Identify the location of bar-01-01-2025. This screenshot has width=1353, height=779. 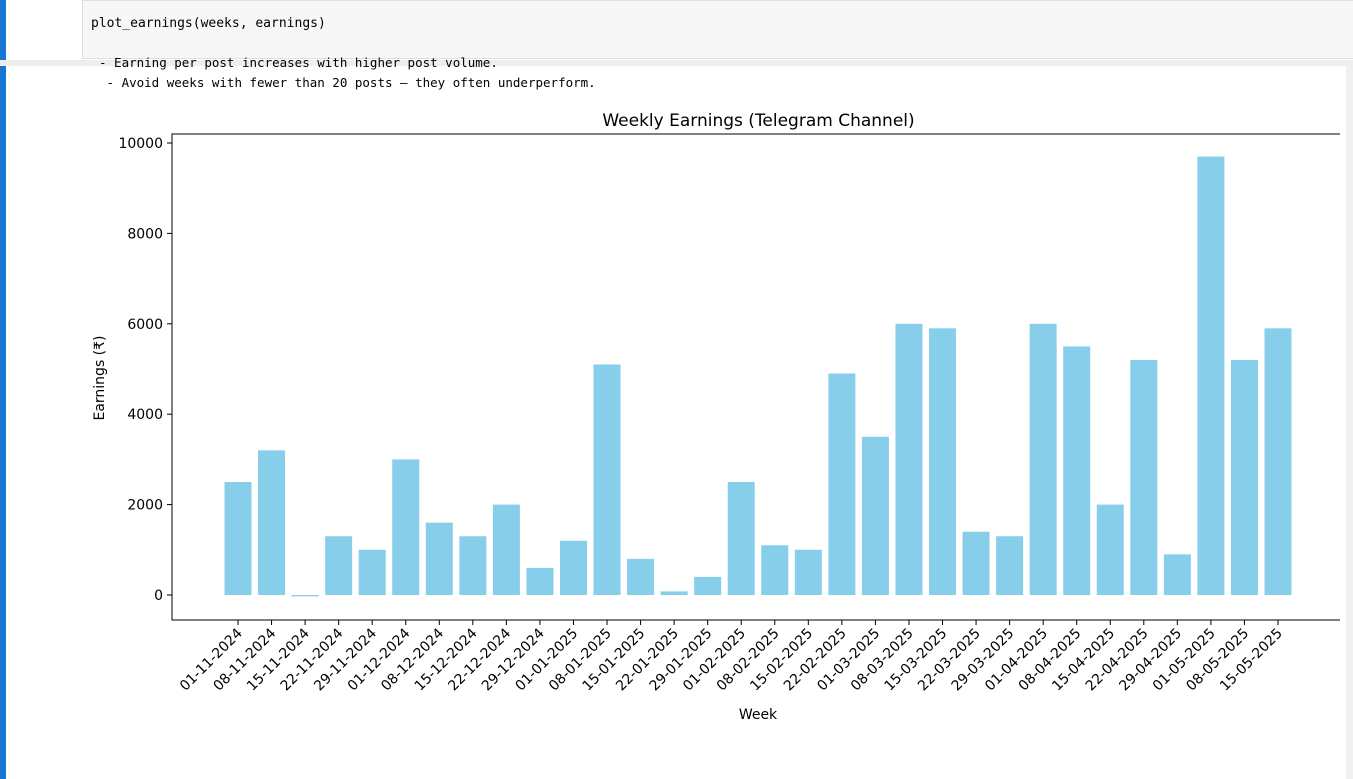
(573, 567).